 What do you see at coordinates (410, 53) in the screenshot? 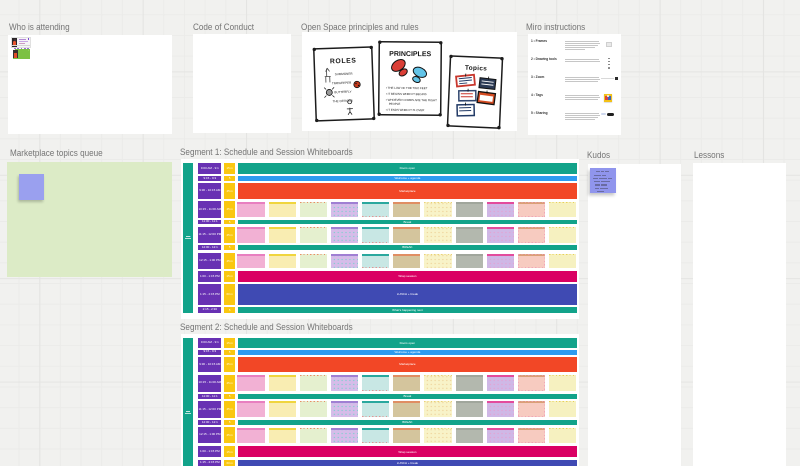
I see `svg-text: PRINCIPLES` at bounding box center [410, 53].